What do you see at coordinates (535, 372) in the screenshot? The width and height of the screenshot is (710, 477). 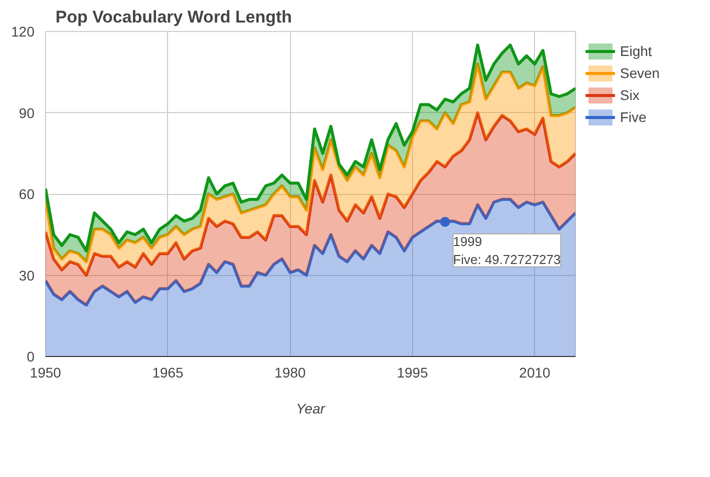 I see `x-tick-label: 2010` at bounding box center [535, 372].